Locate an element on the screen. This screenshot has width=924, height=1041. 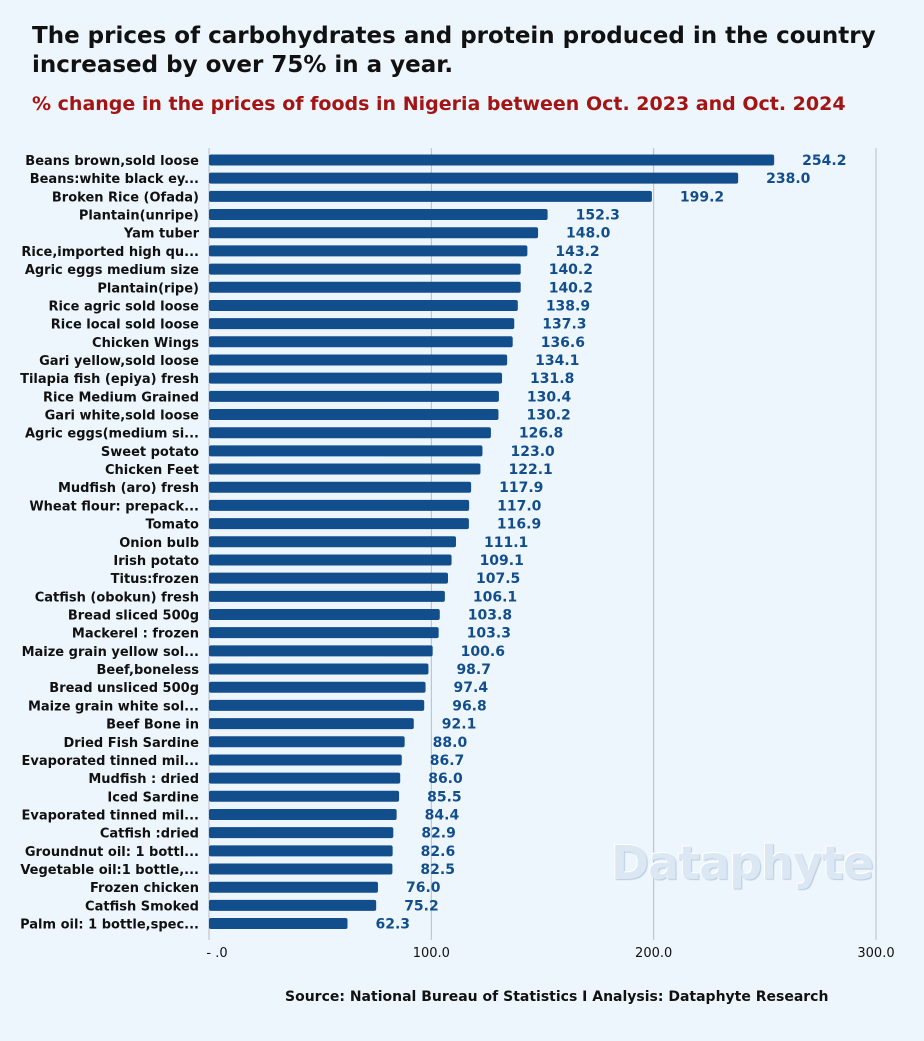
category-label: Irish potato is located at coordinates (156, 561).